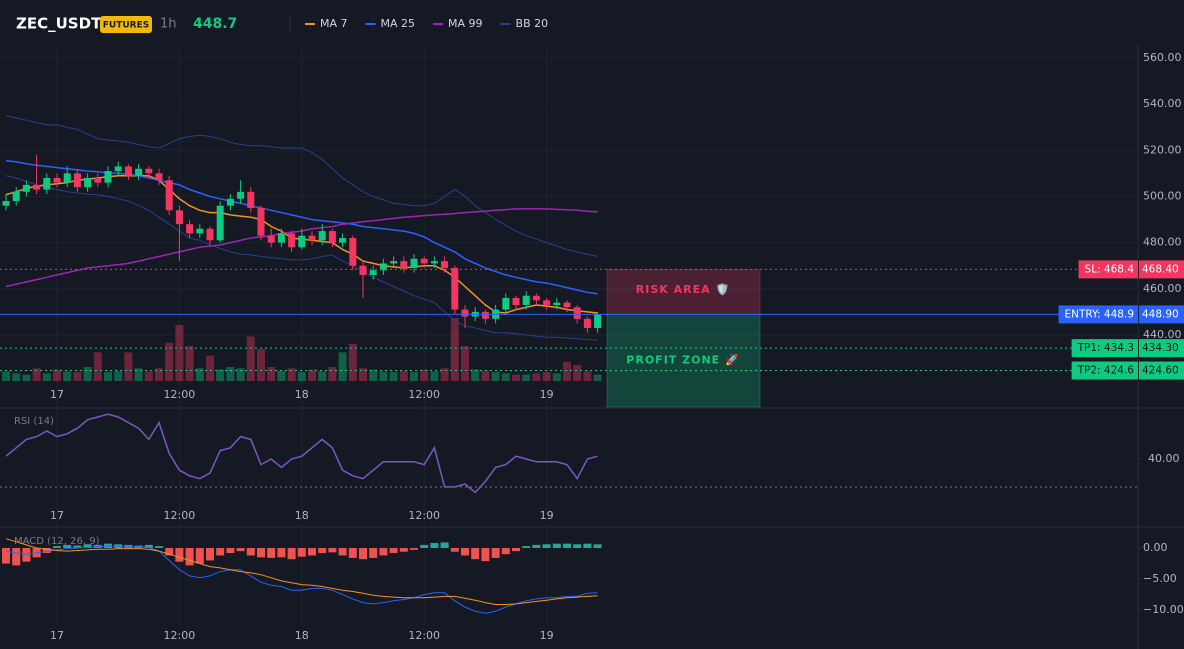  Describe the element at coordinates (1162, 149) in the screenshot. I see `y-tick-label: 520.00` at that location.